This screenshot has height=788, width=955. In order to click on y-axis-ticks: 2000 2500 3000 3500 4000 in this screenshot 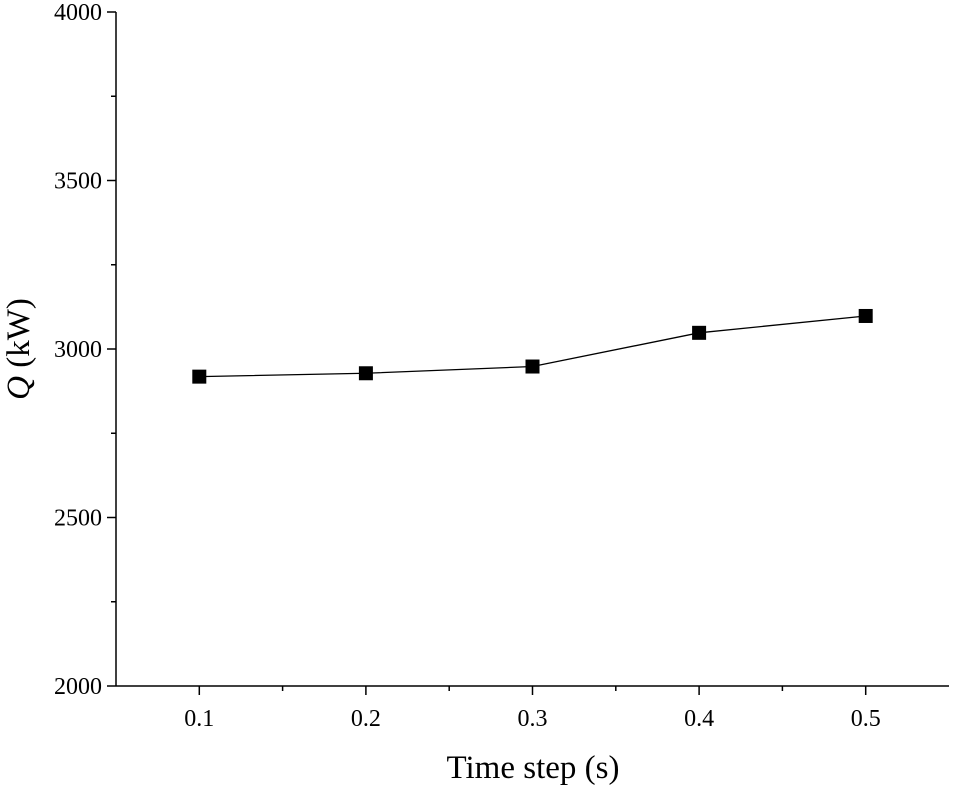, I will do `click(85, 350)`.